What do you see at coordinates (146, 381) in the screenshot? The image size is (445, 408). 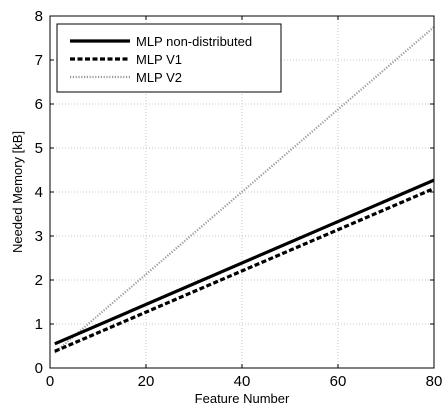 I see `x-tick-label: 20` at bounding box center [146, 381].